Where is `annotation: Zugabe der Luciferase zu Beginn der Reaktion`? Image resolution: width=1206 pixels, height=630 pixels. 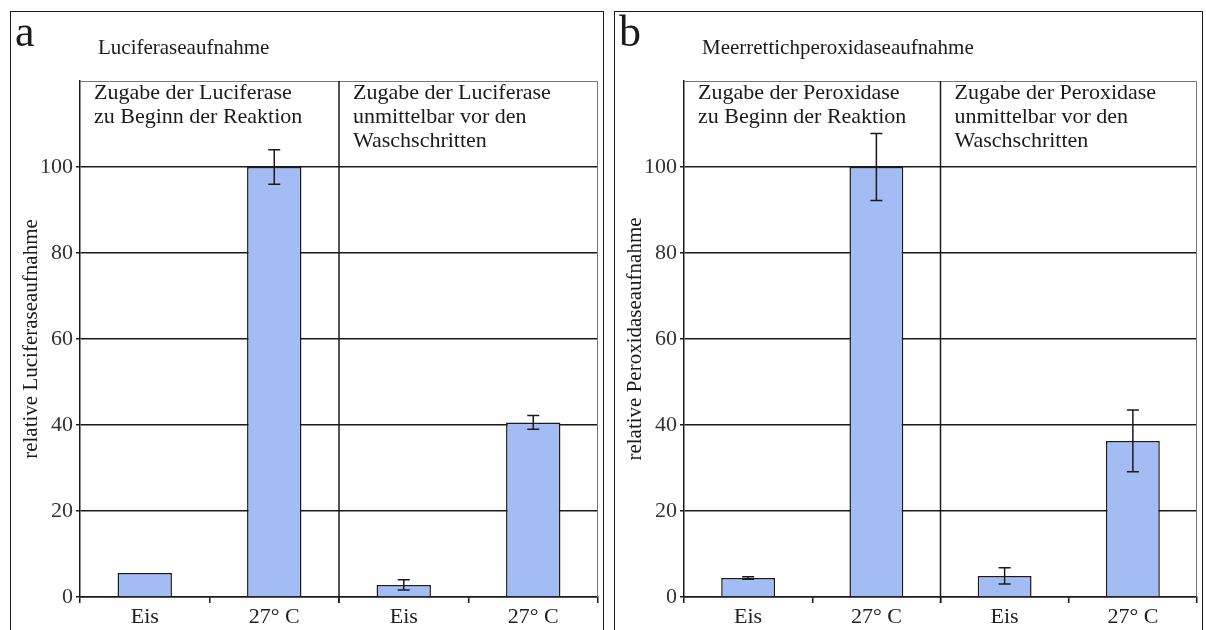
annotation: Zugabe der Luciferase zu Beginn der Reaktion is located at coordinates (198, 103).